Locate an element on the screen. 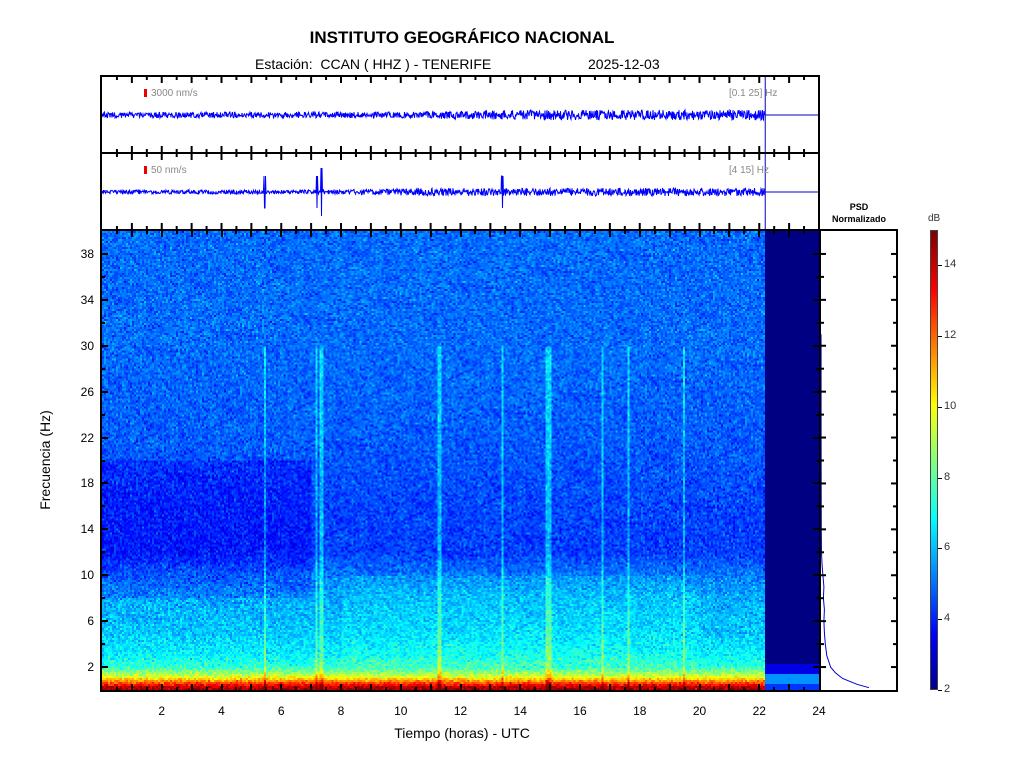 The width and height of the screenshot is (1024, 768). colorbar-tick-label: 14 is located at coordinates (950, 264).